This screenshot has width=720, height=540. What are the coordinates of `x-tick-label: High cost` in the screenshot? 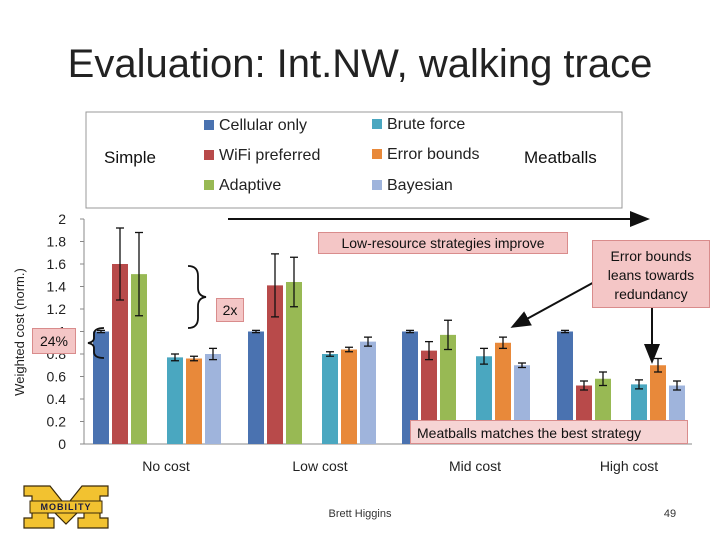 It's located at (629, 466).